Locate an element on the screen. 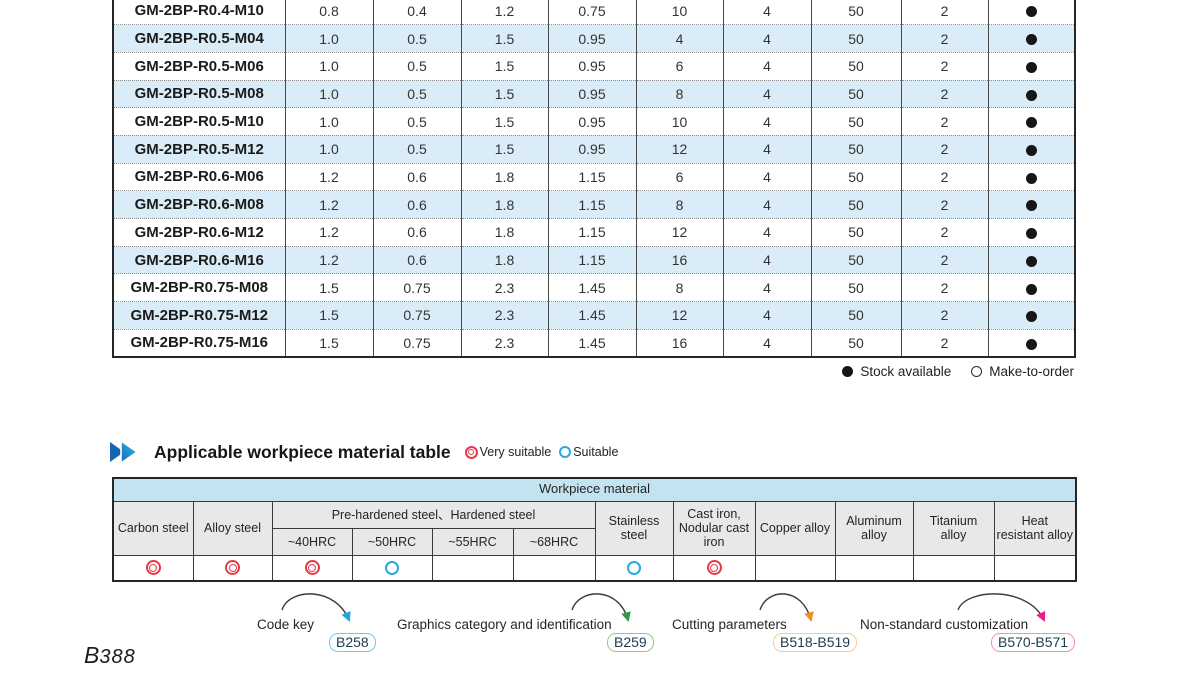 This screenshot has height=699, width=1187. section-title: Applicable workpiece material table is located at coordinates (302, 451).